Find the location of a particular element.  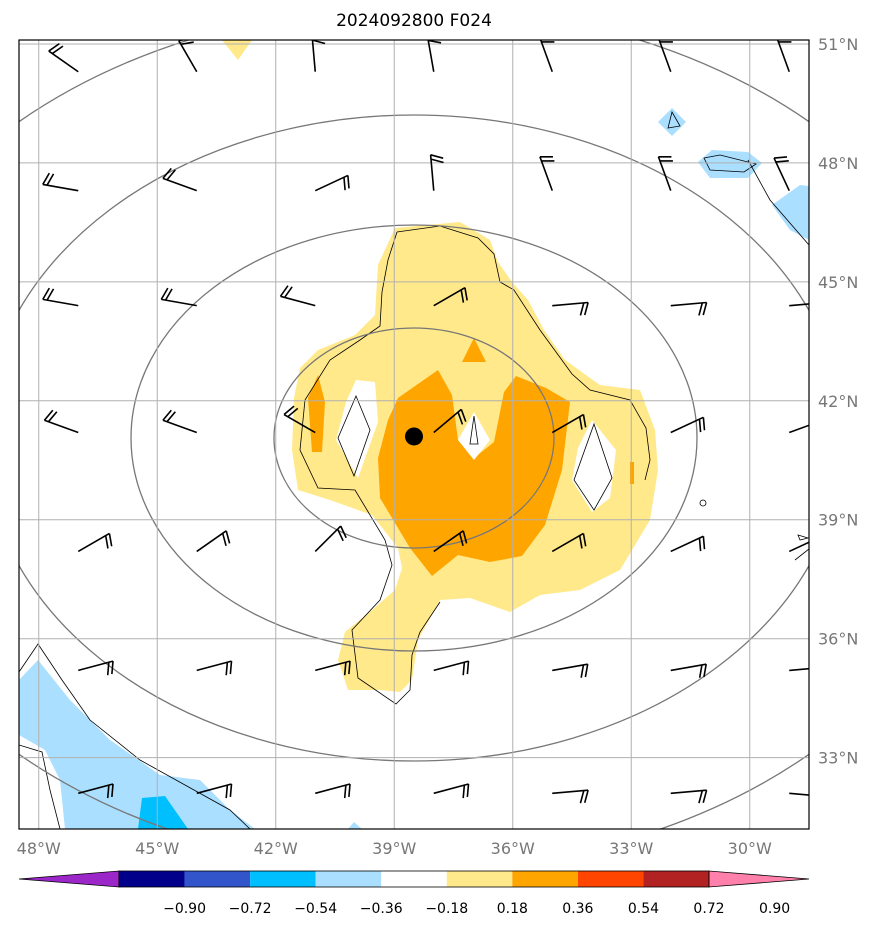

y-tick-label: 33°N is located at coordinates (838, 758).